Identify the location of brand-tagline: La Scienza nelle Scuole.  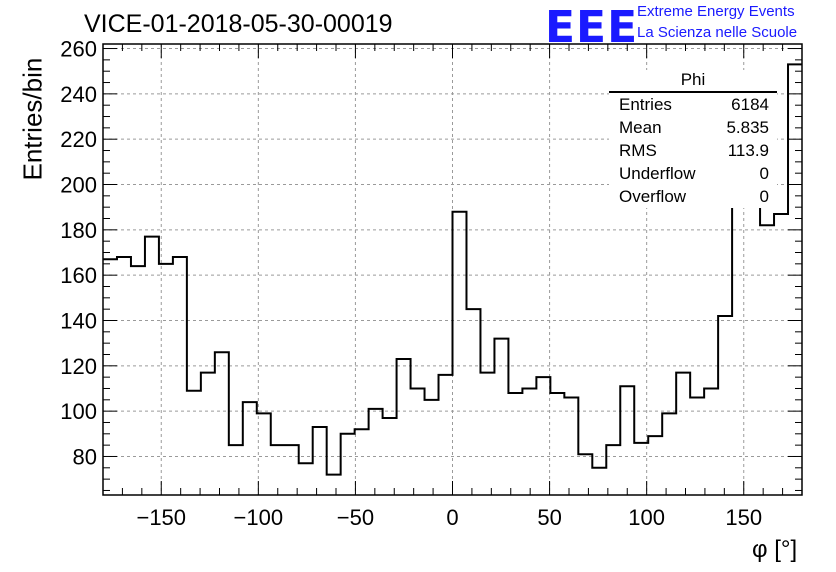
(717, 32).